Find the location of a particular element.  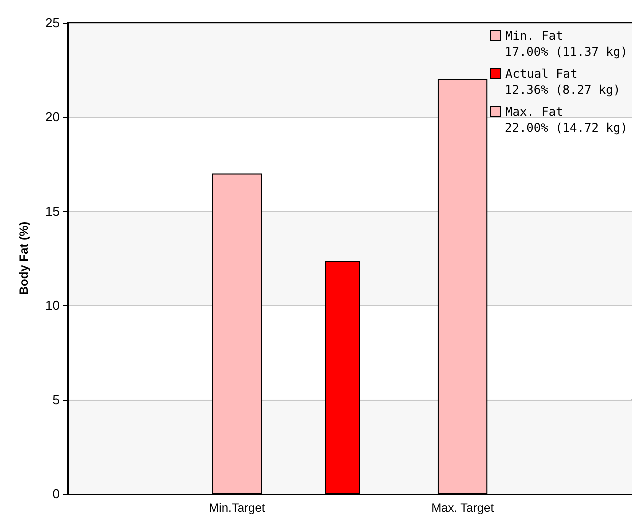

x-tick-label: Min.Target is located at coordinates (237, 508).